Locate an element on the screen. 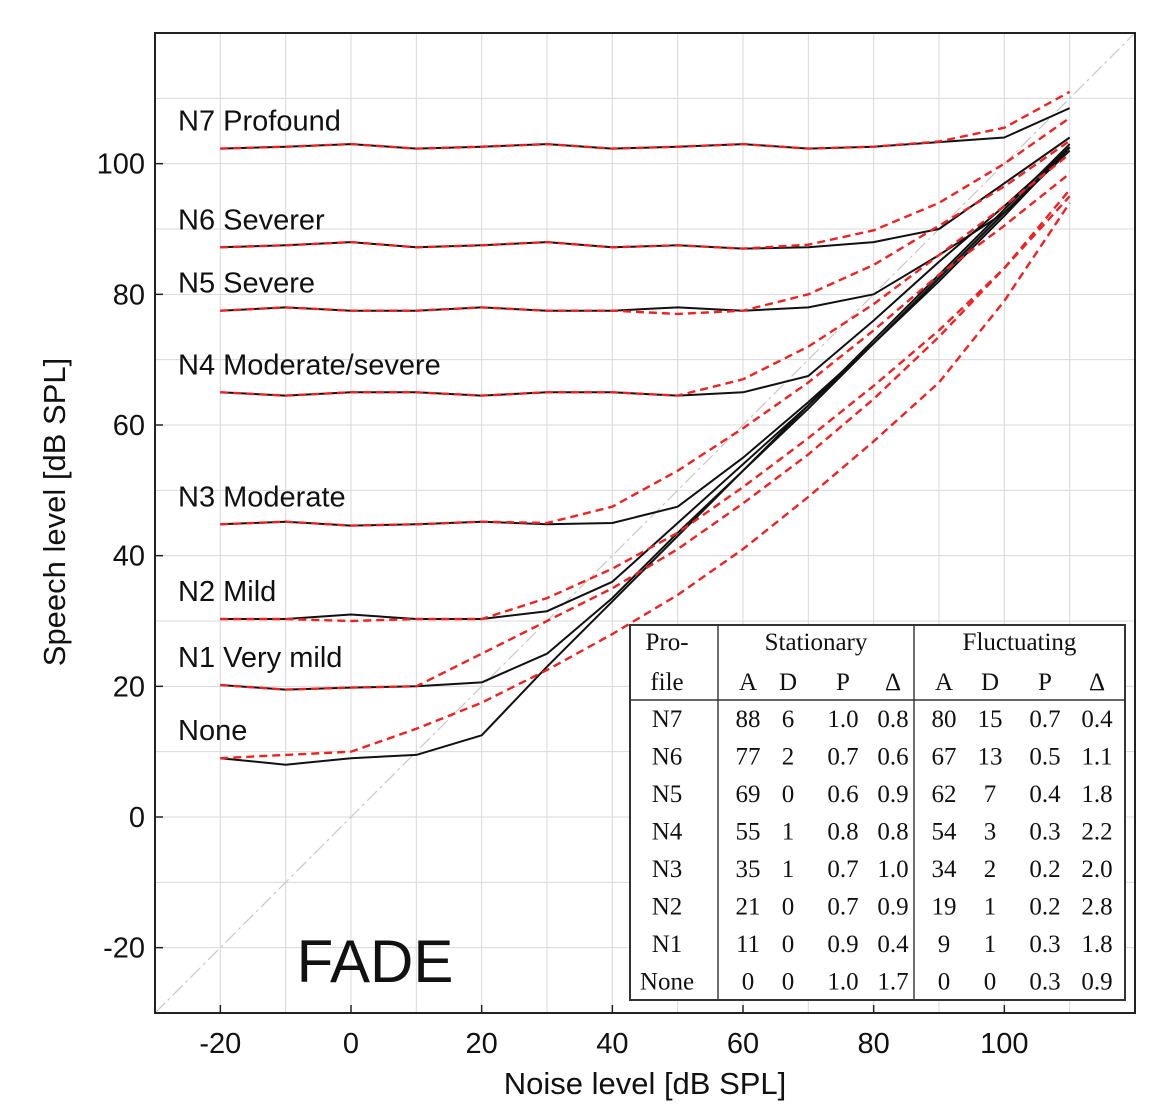  table-header-cell: Pro- is located at coordinates (666, 642).